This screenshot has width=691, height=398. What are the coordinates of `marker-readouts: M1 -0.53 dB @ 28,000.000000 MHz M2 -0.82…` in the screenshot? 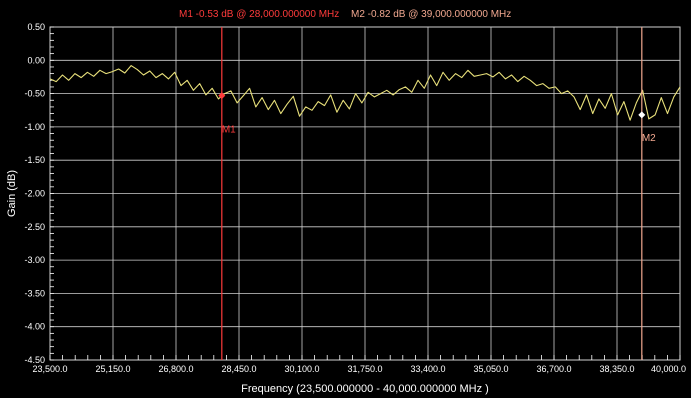 It's located at (345, 14).